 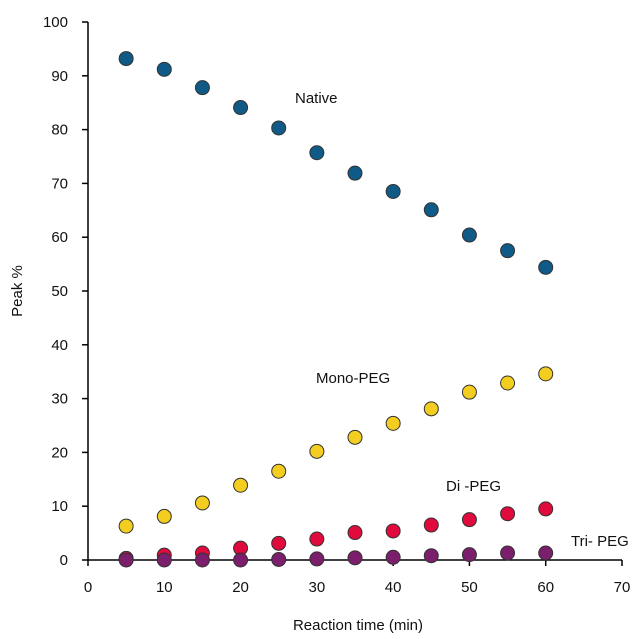 I want to click on series-label: Mono-PEG, so click(x=353, y=378).